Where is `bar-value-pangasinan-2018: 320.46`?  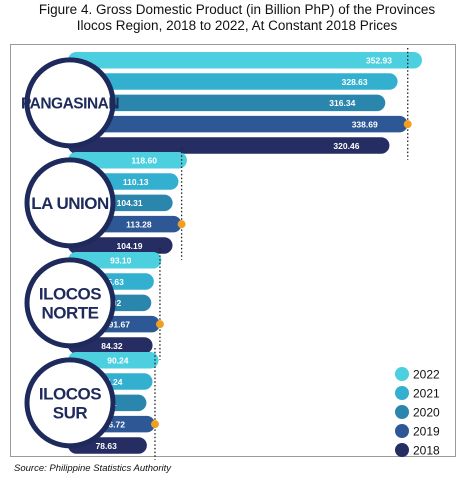 bar-value-pangasinan-2018: 320.46 is located at coordinates (346, 146).